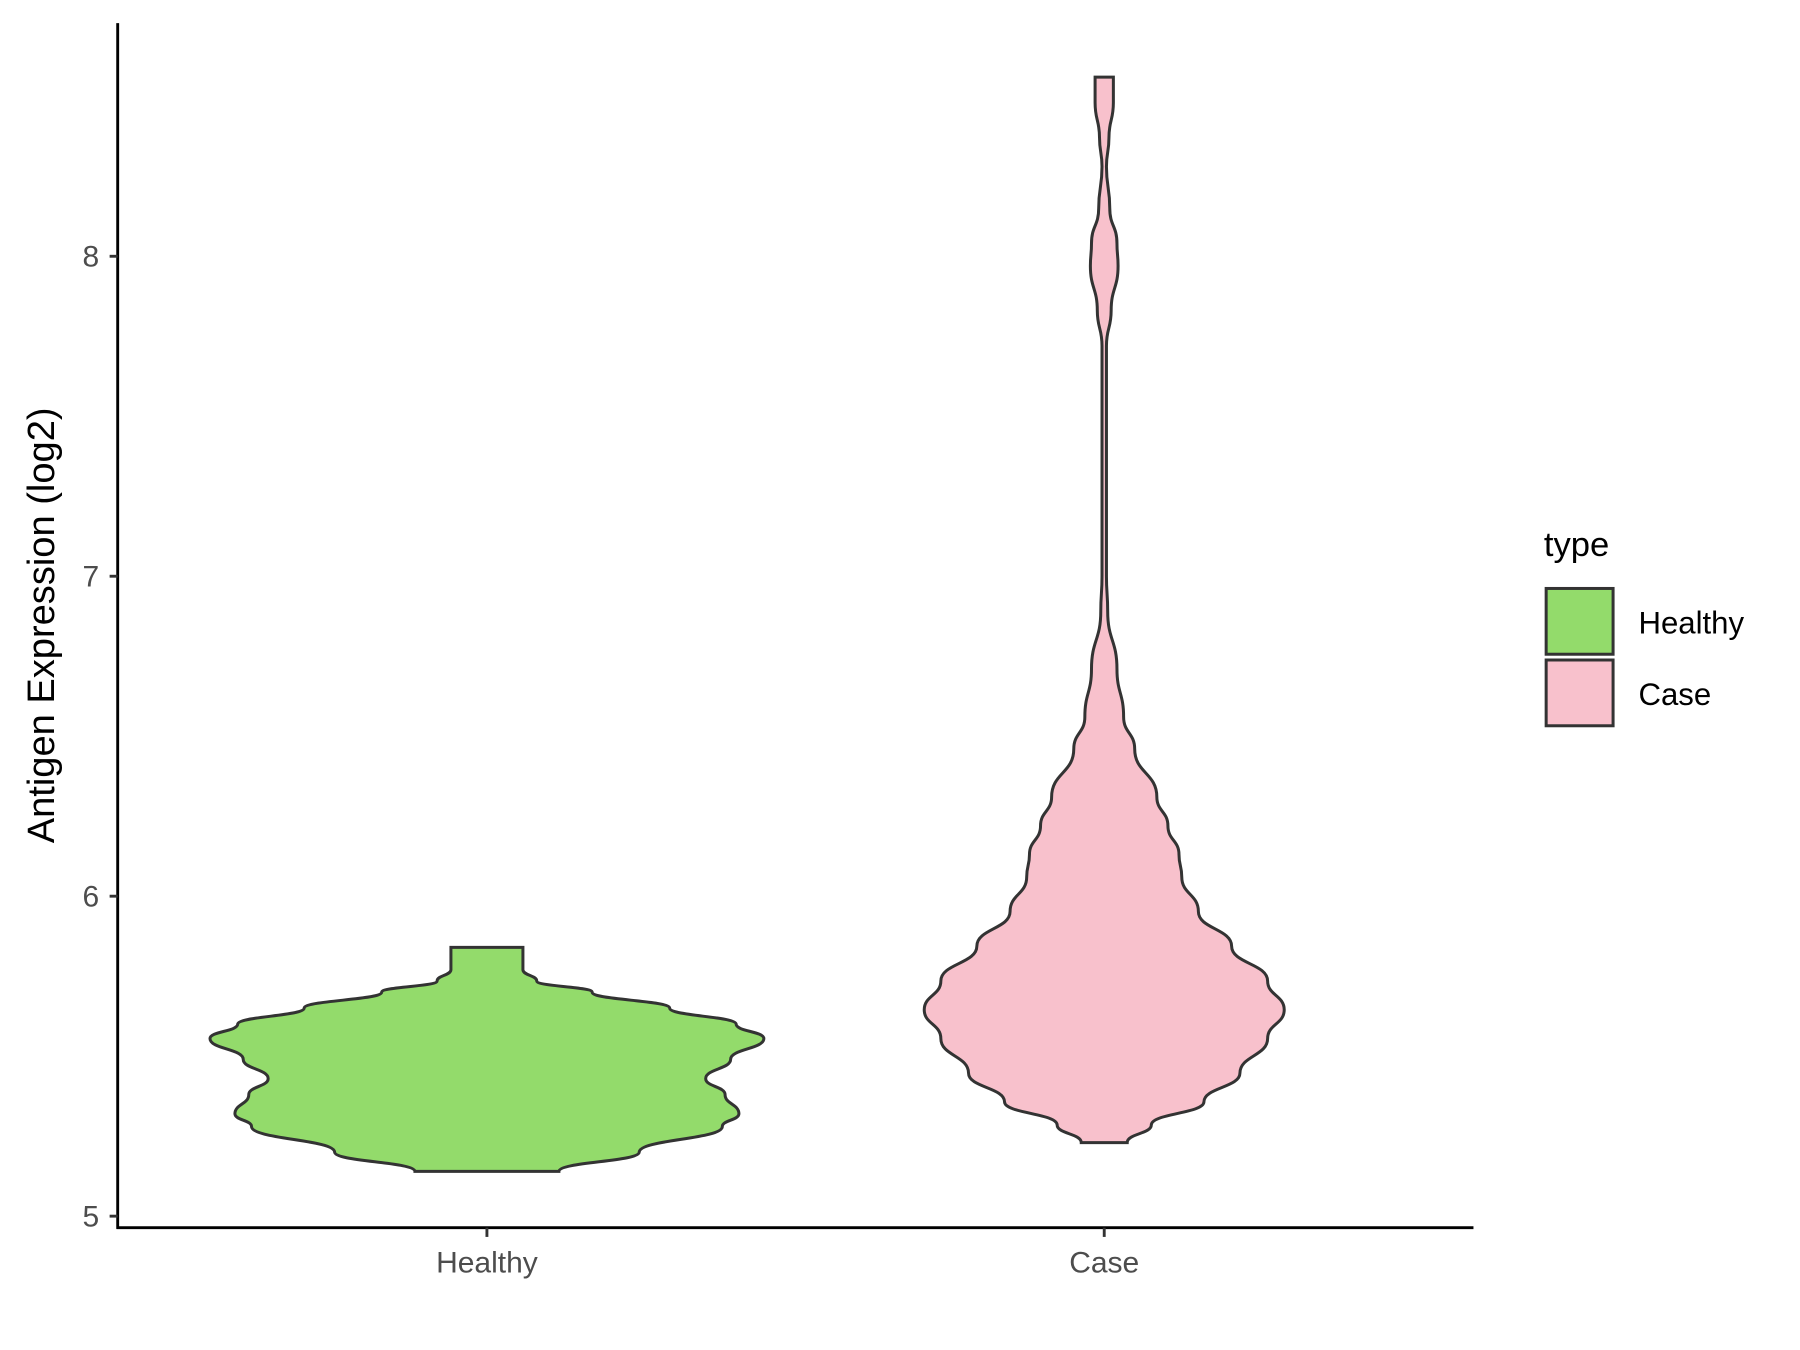 The width and height of the screenshot is (1800, 1350). Describe the element at coordinates (1104, 1263) in the screenshot. I see `x-tick-label: Case` at that location.